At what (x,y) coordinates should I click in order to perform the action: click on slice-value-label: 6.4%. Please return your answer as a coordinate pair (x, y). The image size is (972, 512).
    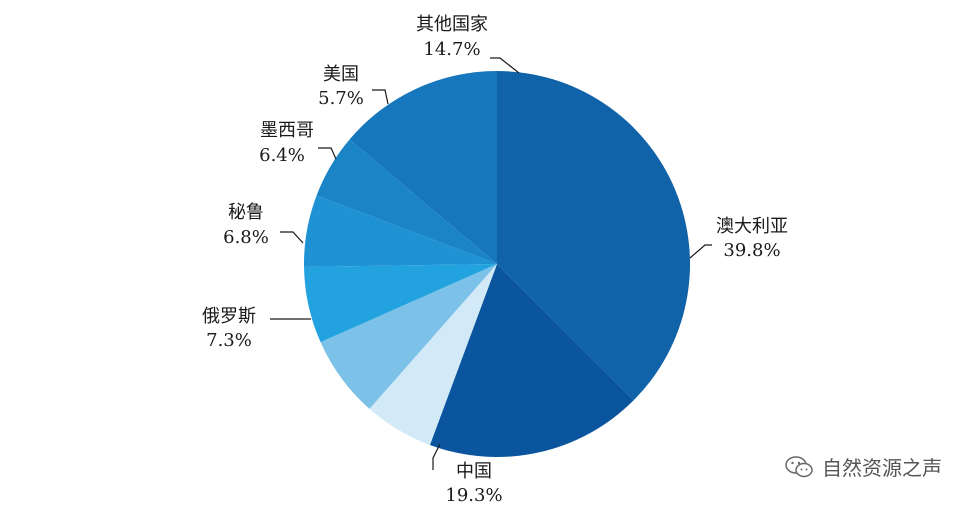
    Looking at the image, I should click on (282, 155).